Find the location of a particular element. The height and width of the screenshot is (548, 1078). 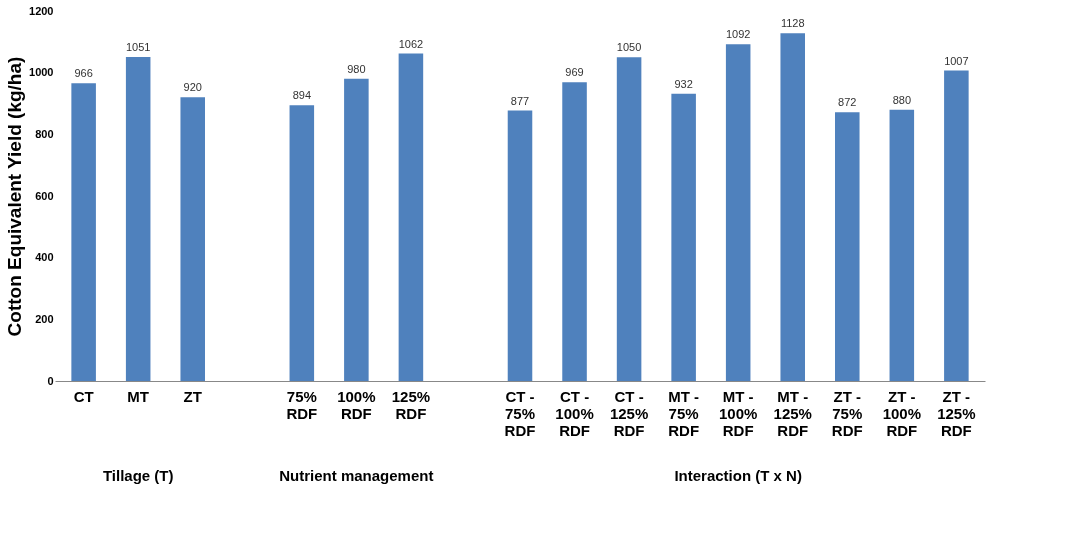

data-label: 969 is located at coordinates (574, 72).